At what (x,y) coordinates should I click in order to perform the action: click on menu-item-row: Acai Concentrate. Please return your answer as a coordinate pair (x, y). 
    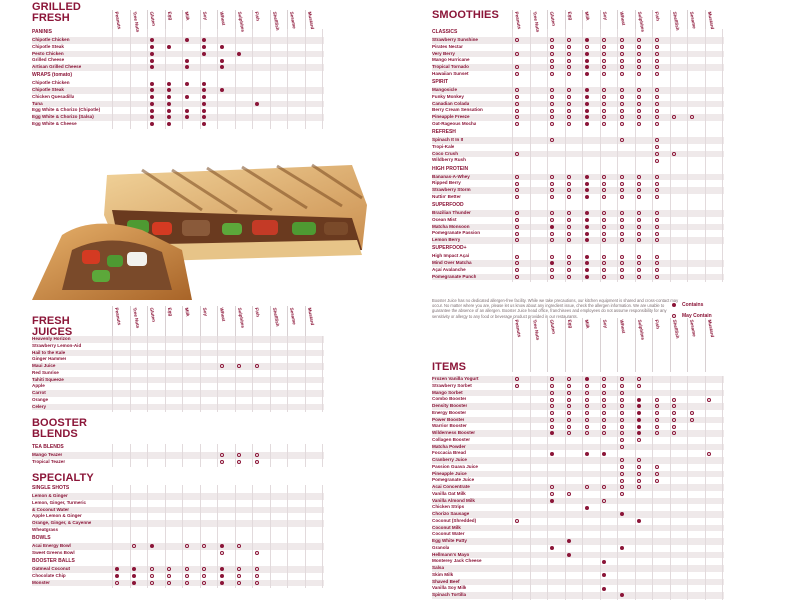
    Looking at the image, I should click on (578, 487).